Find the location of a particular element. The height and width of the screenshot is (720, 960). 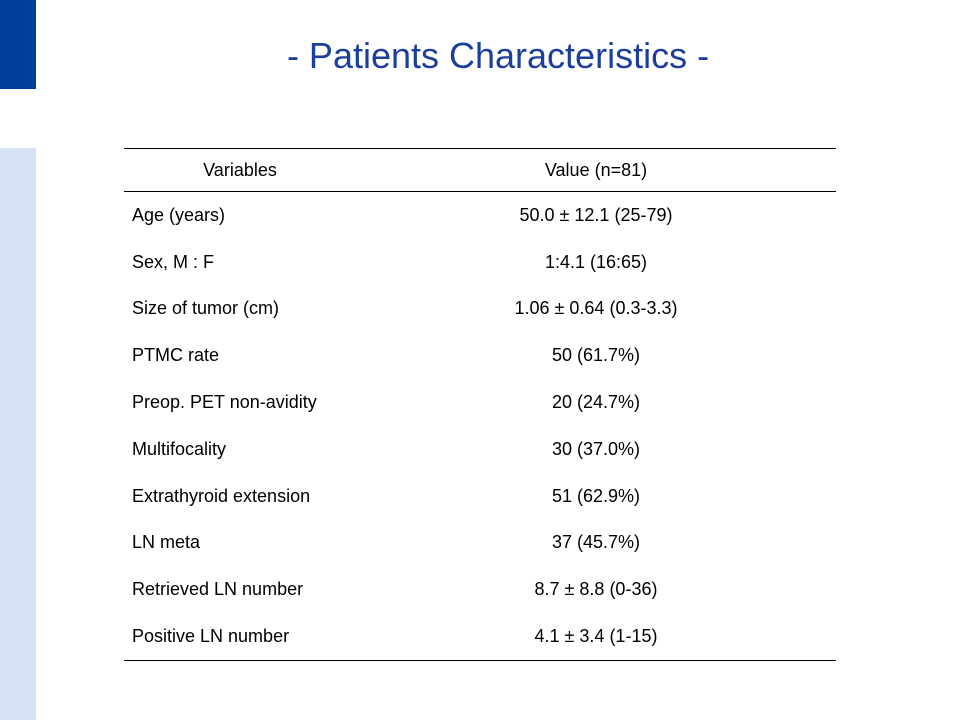

row-value: 8.7 ± 8.8 (0-36) is located at coordinates (596, 589).